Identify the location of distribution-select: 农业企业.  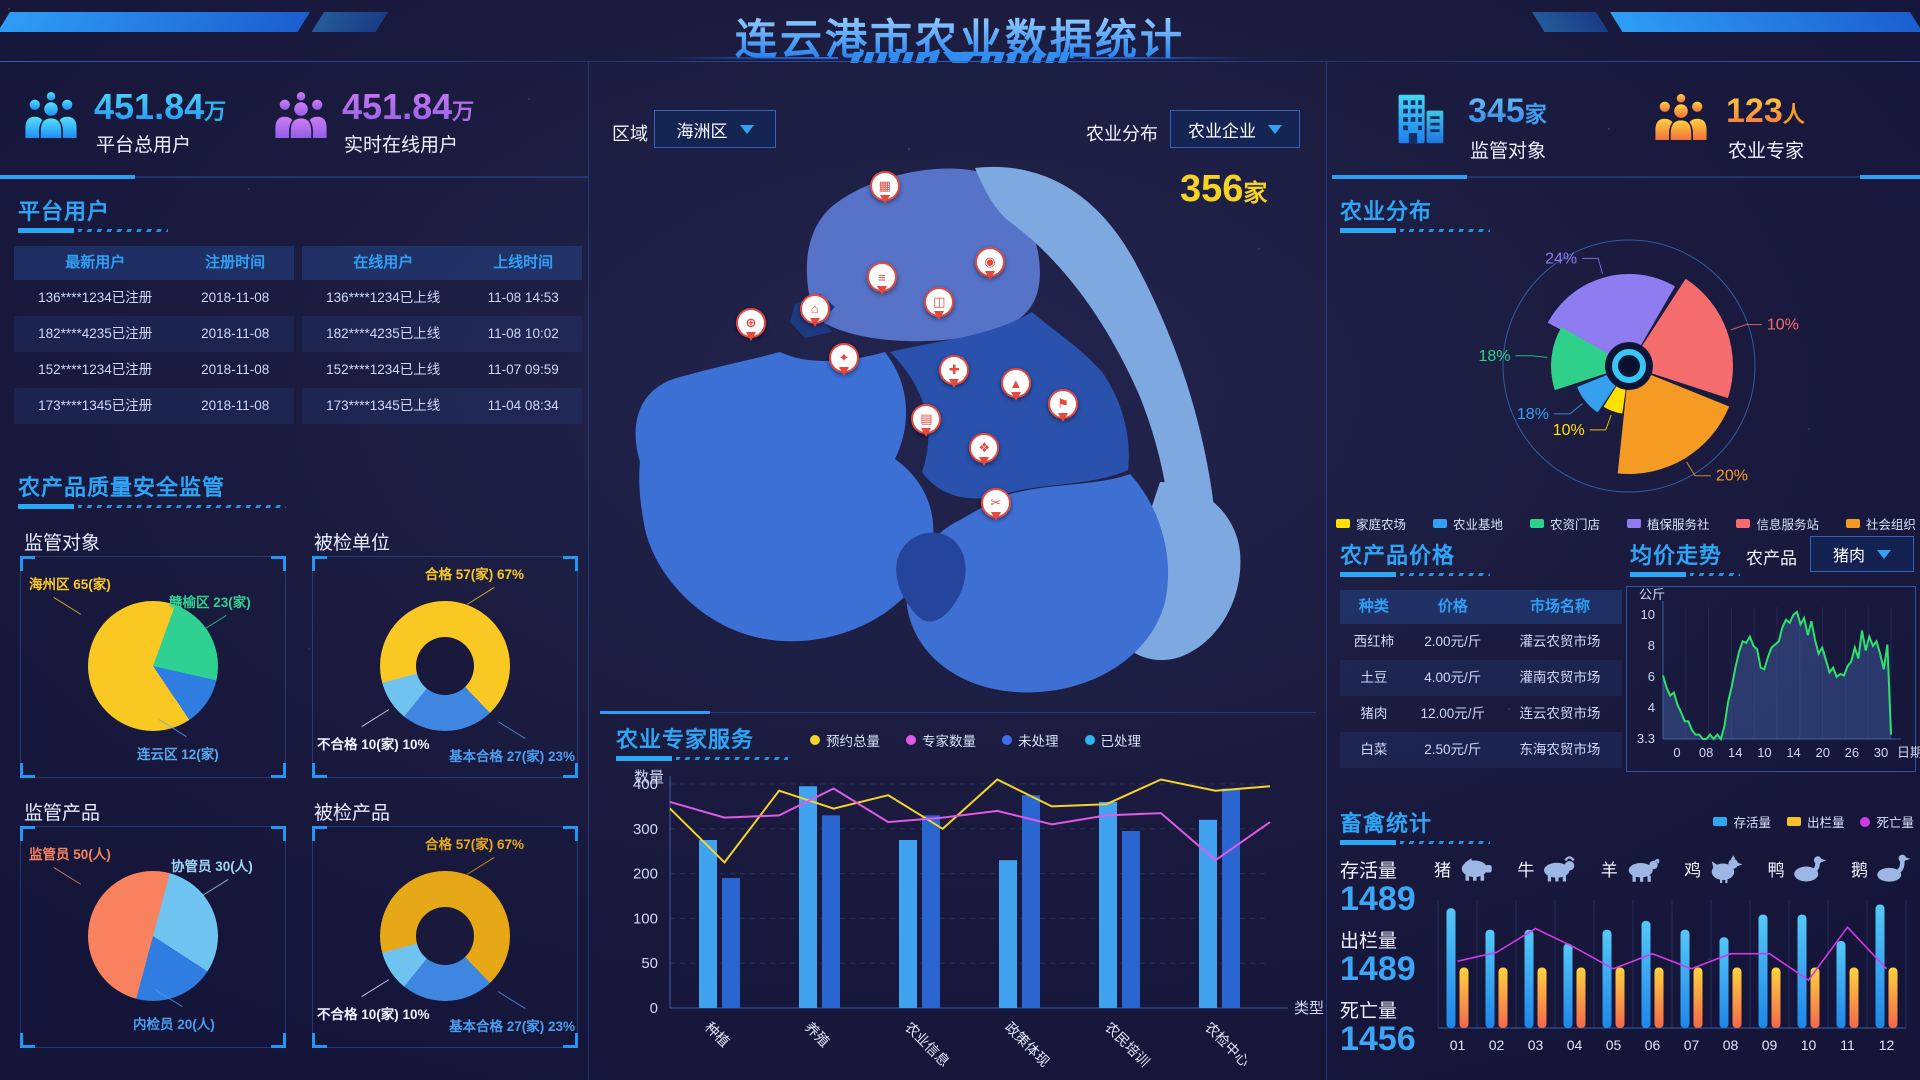
(1235, 129).